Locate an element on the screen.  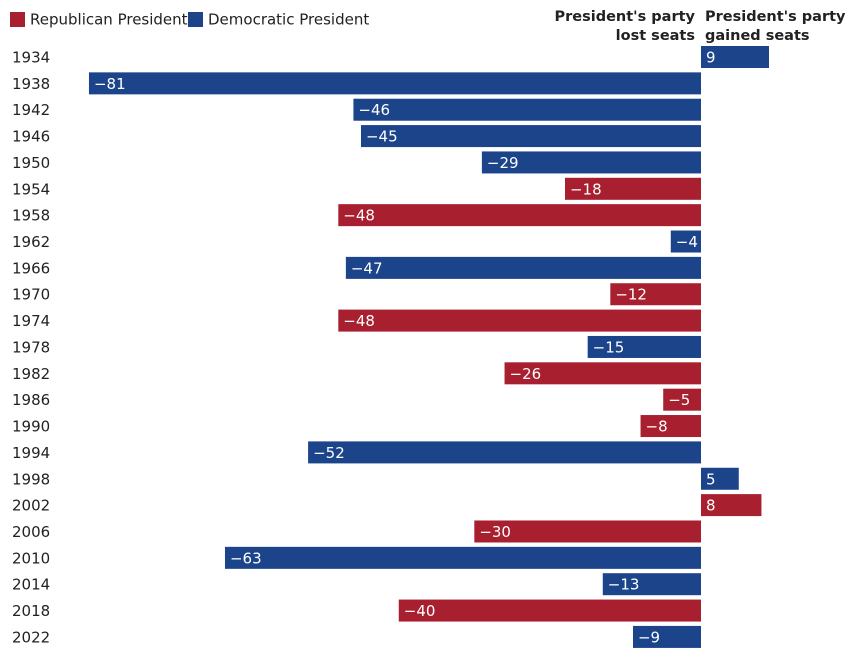
value-label: −15 is located at coordinates (609, 347).